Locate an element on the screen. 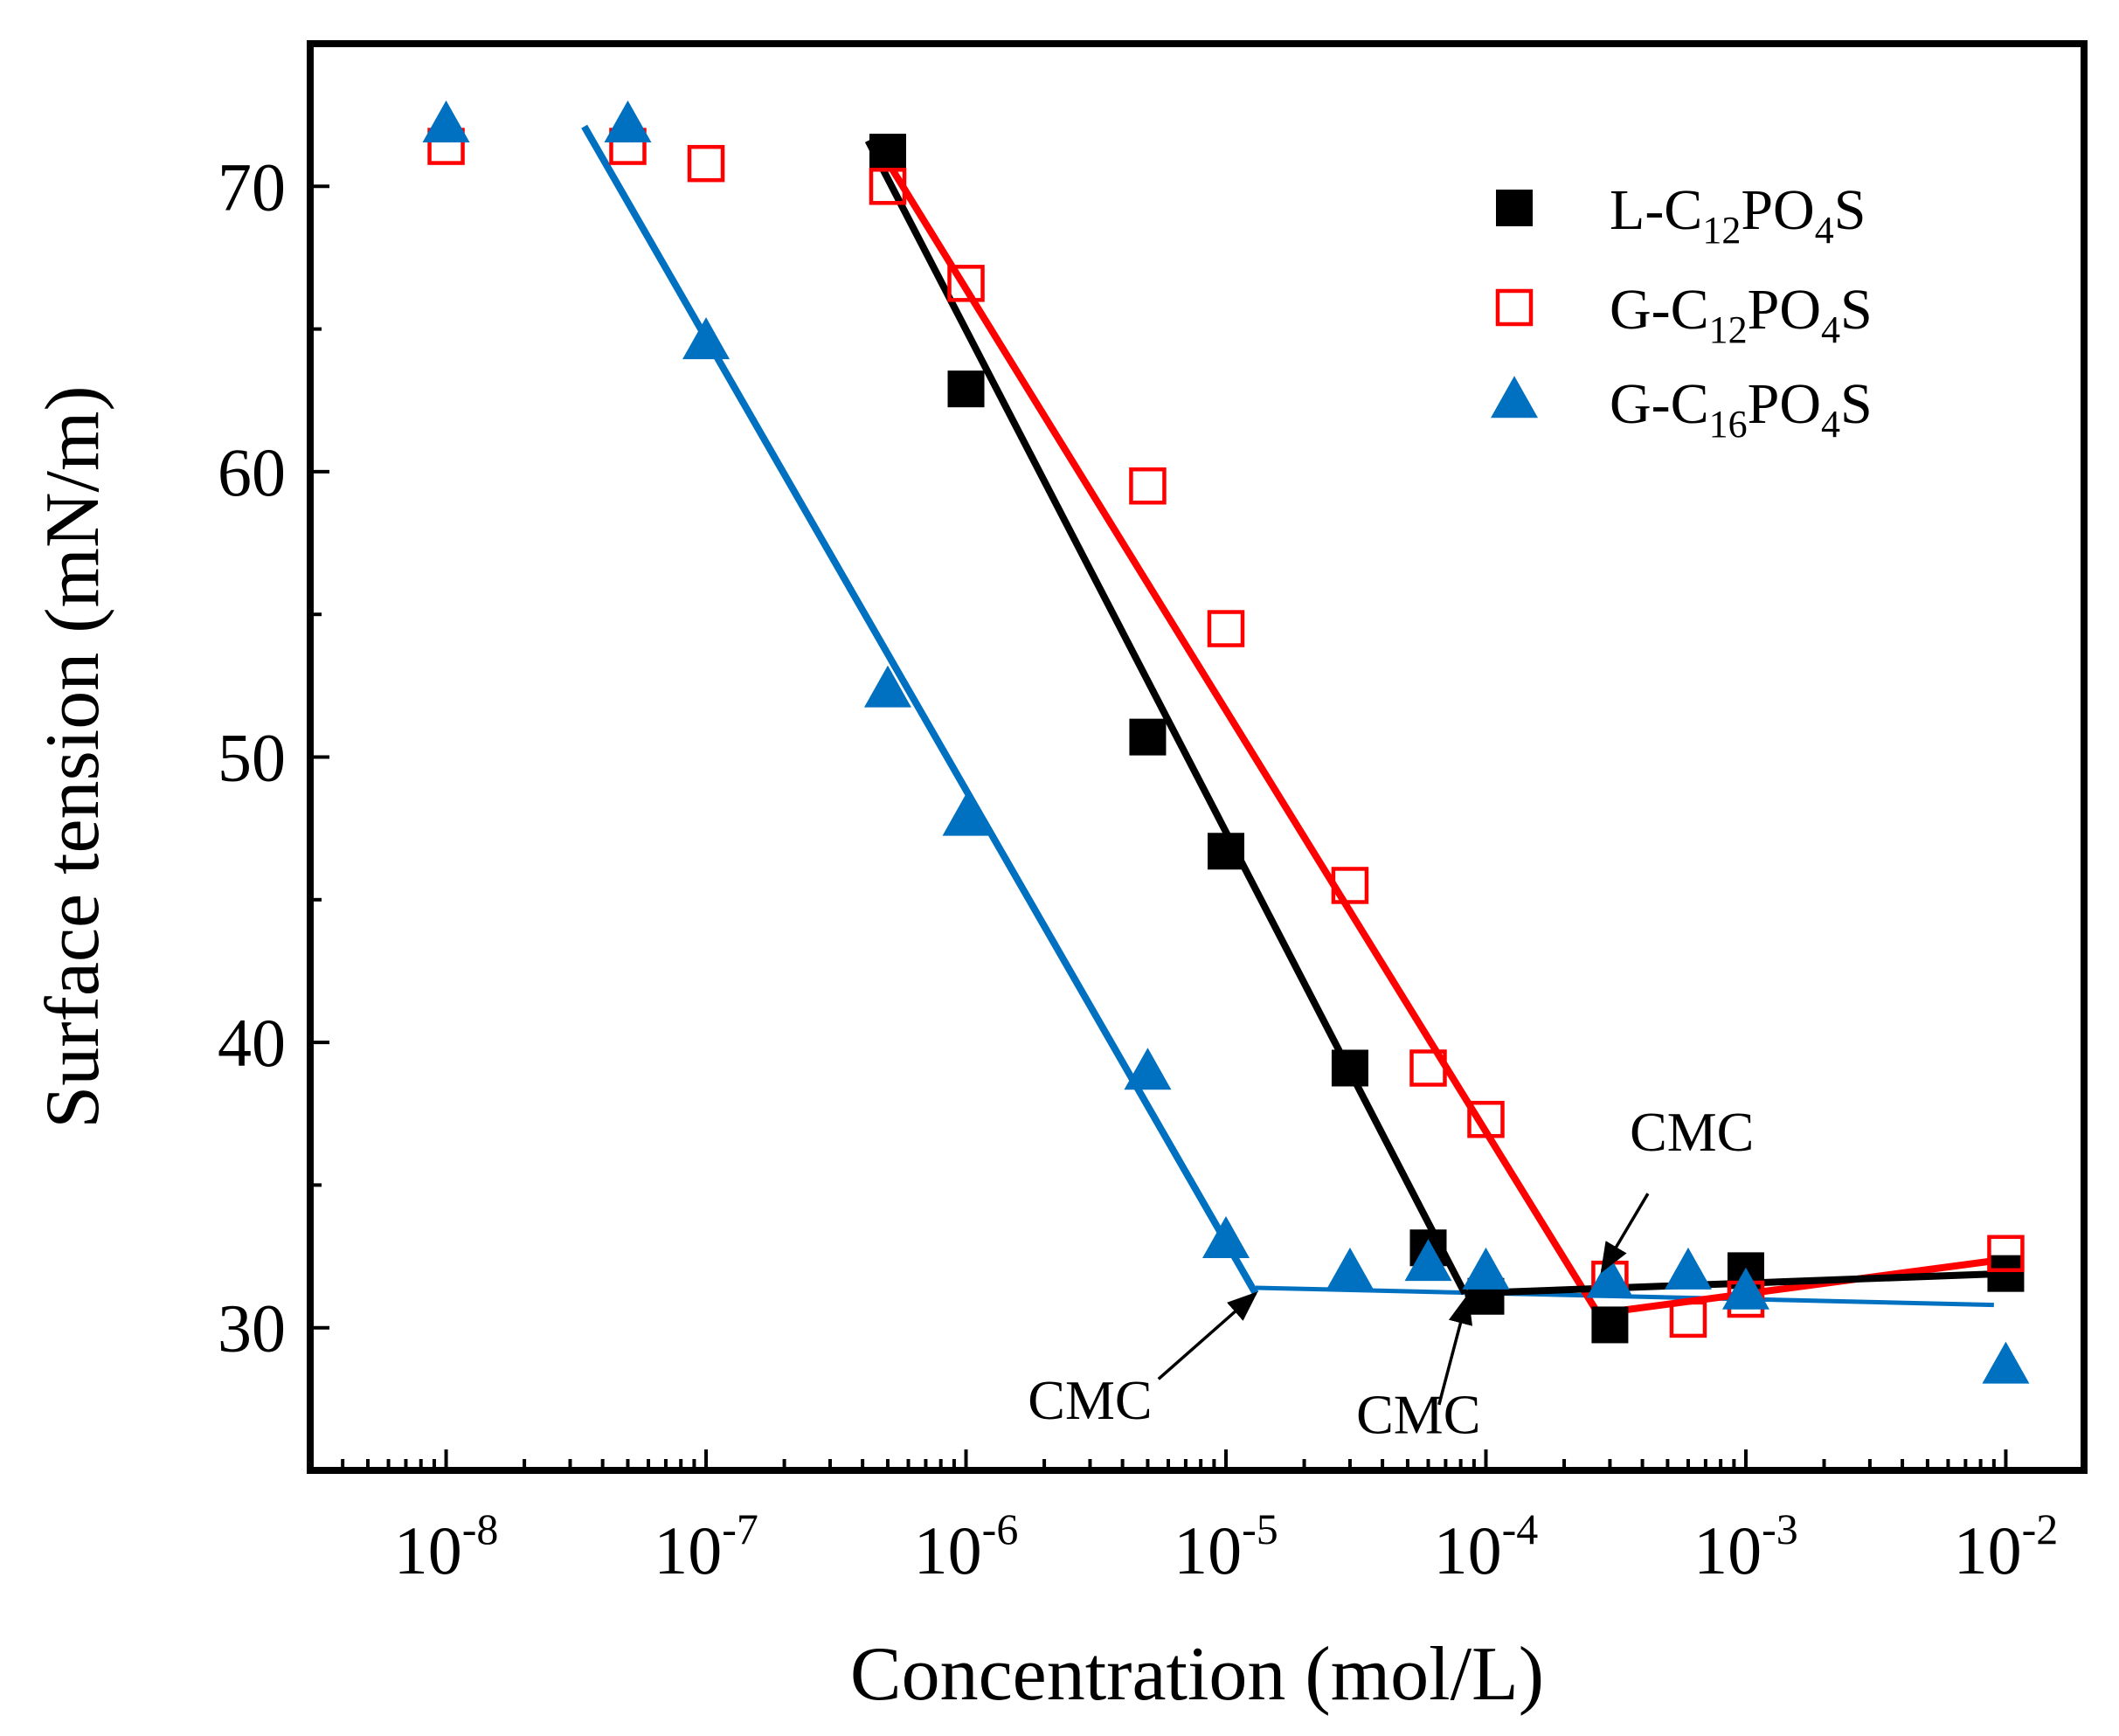 The image size is (2119, 1736). legend-marker-g-c12po4s is located at coordinates (1514, 308).